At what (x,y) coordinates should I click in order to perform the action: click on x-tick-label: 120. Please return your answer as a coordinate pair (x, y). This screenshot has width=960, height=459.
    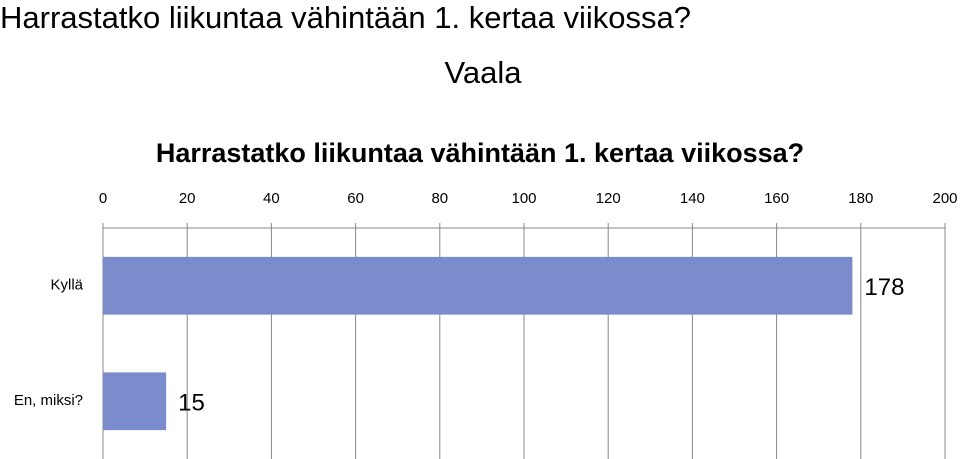
    Looking at the image, I should click on (608, 198).